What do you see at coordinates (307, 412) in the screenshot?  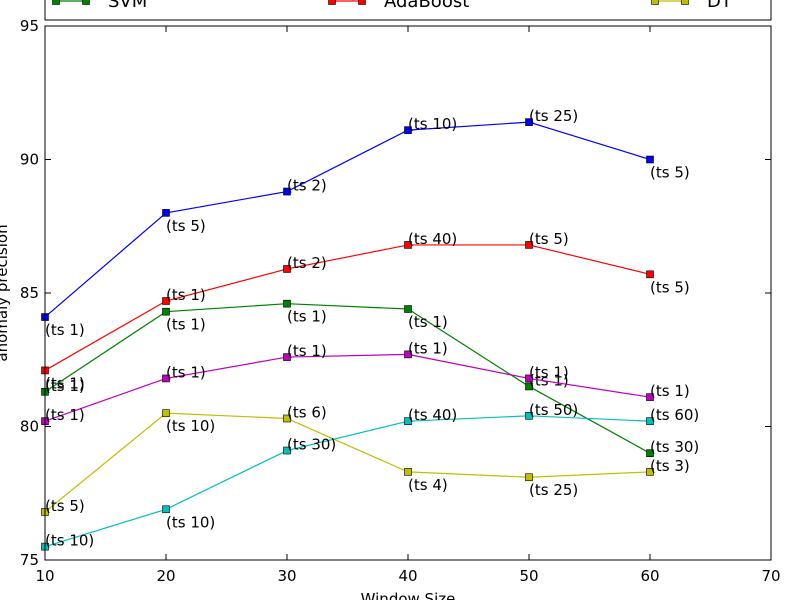 I see `data-label: (ts 6)` at bounding box center [307, 412].